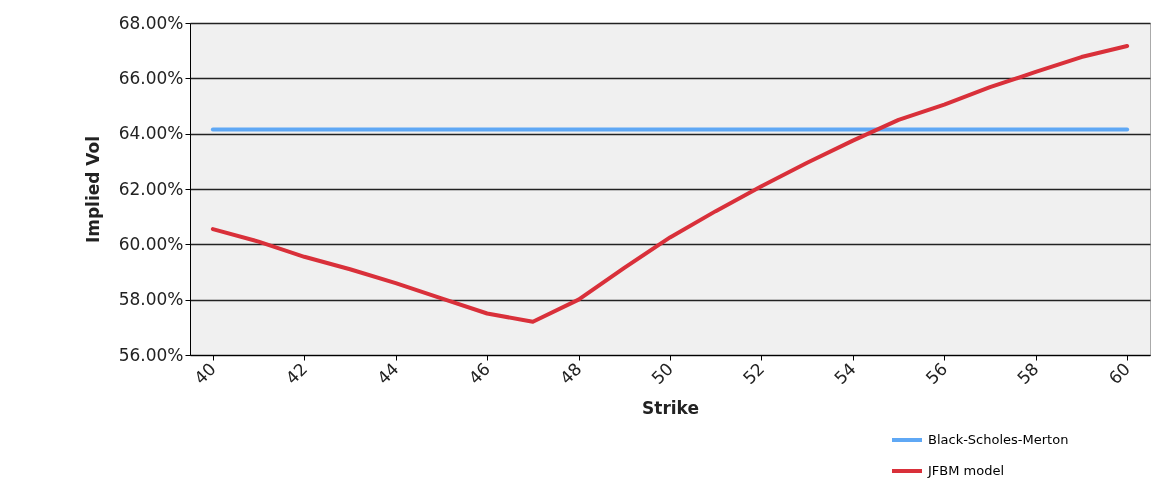 The image size is (1152, 484). I want to click on x-tick-label: 50, so click(662, 373).